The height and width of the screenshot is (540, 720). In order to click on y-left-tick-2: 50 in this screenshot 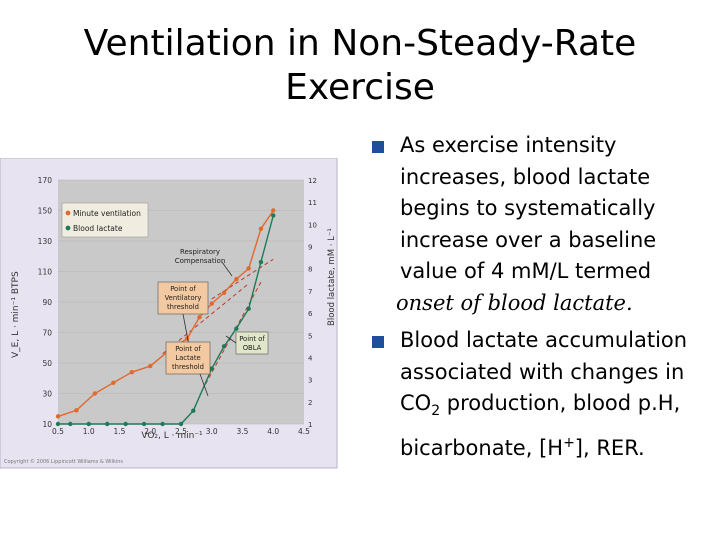, I will do `click(47, 363)`.